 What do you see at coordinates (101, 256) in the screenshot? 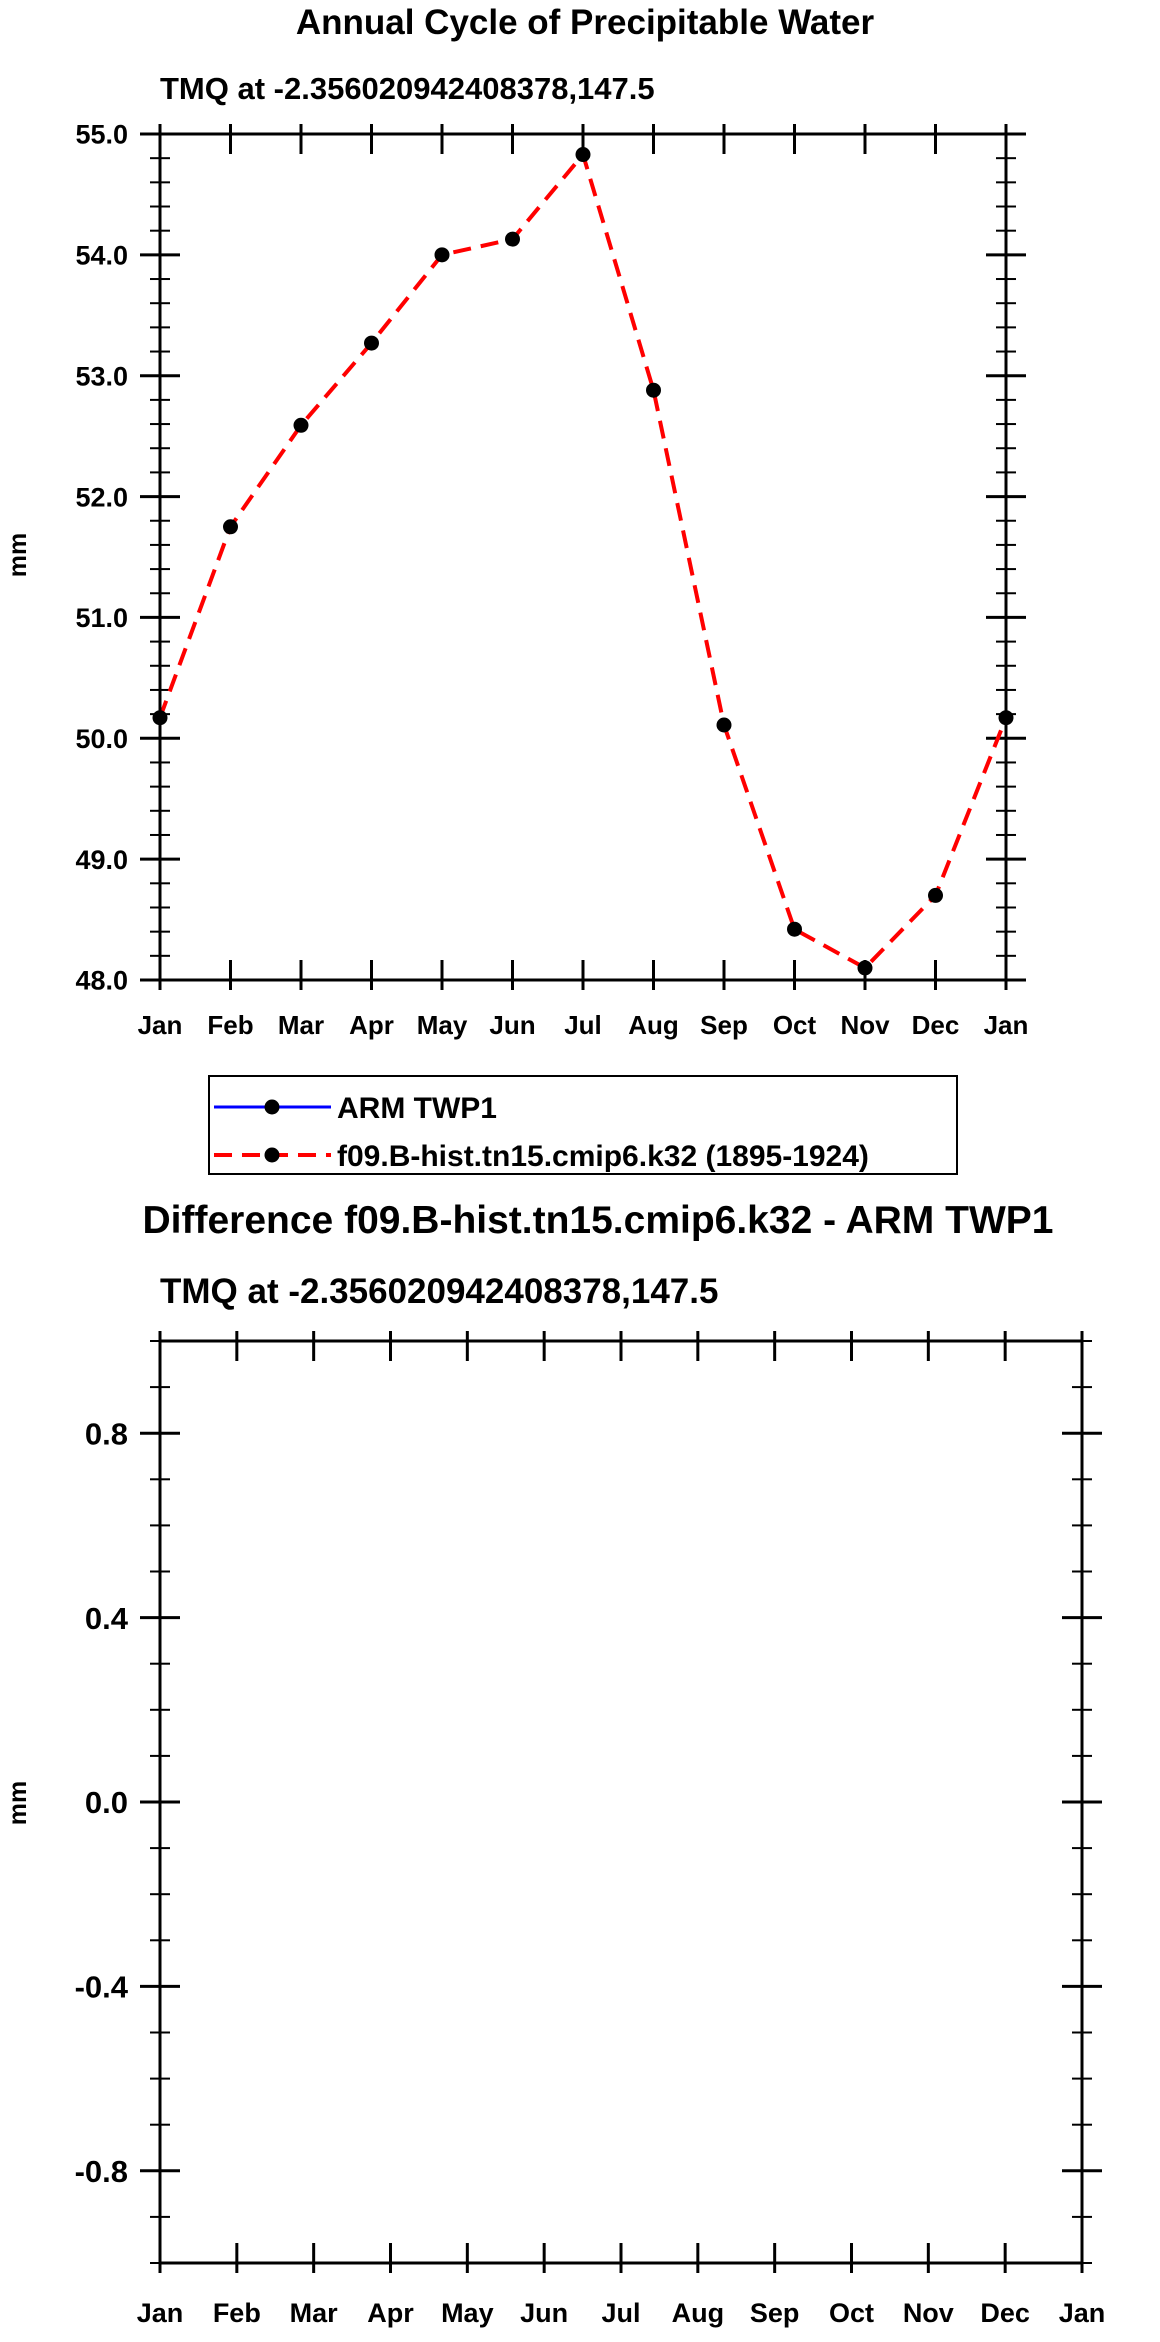
I see `y-tick-label: 54.0` at bounding box center [101, 256].